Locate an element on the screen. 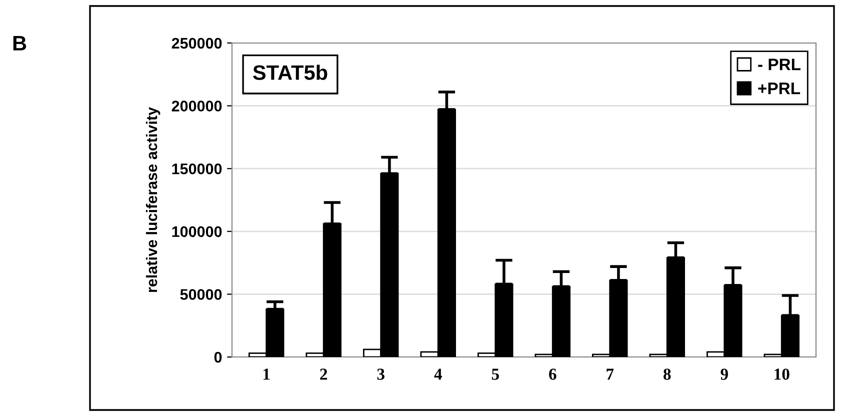  x-tick-label: 7 is located at coordinates (610, 374).